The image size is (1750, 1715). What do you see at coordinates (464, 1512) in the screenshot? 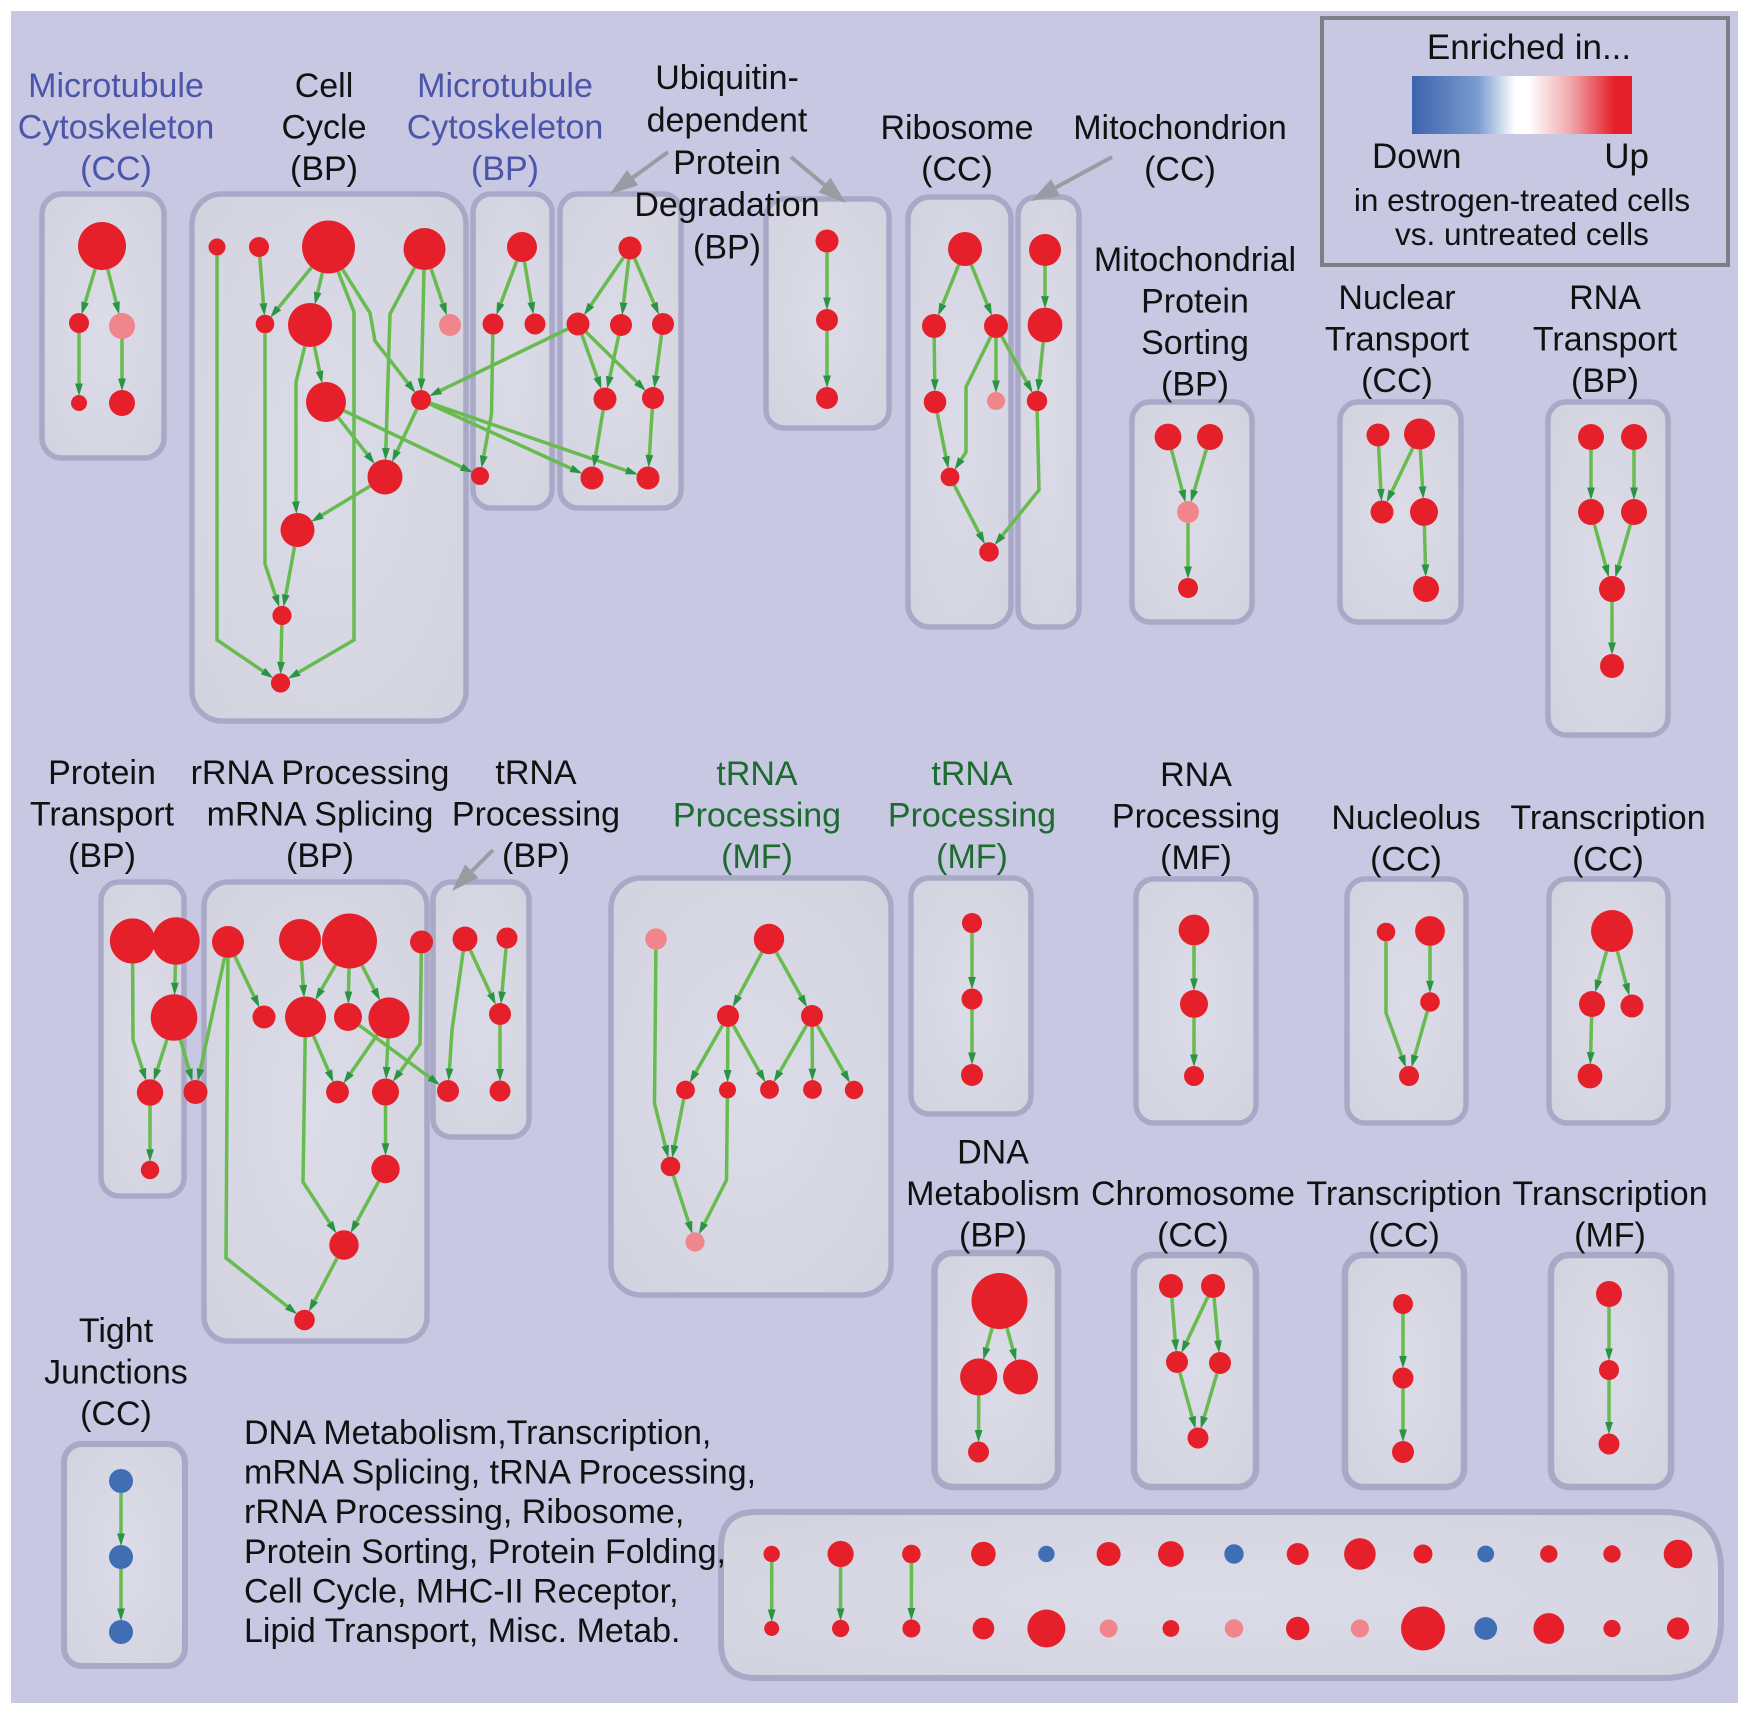
I see `svg-text: rRNA Processing, Ribosome,` at bounding box center [464, 1512].